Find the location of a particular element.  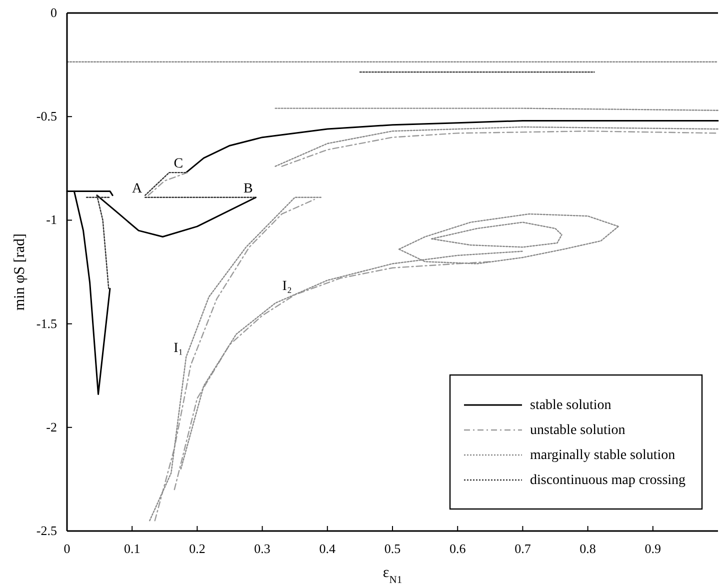

x-axis-title: ε$_{N1}$ is located at coordinates (392, 575).